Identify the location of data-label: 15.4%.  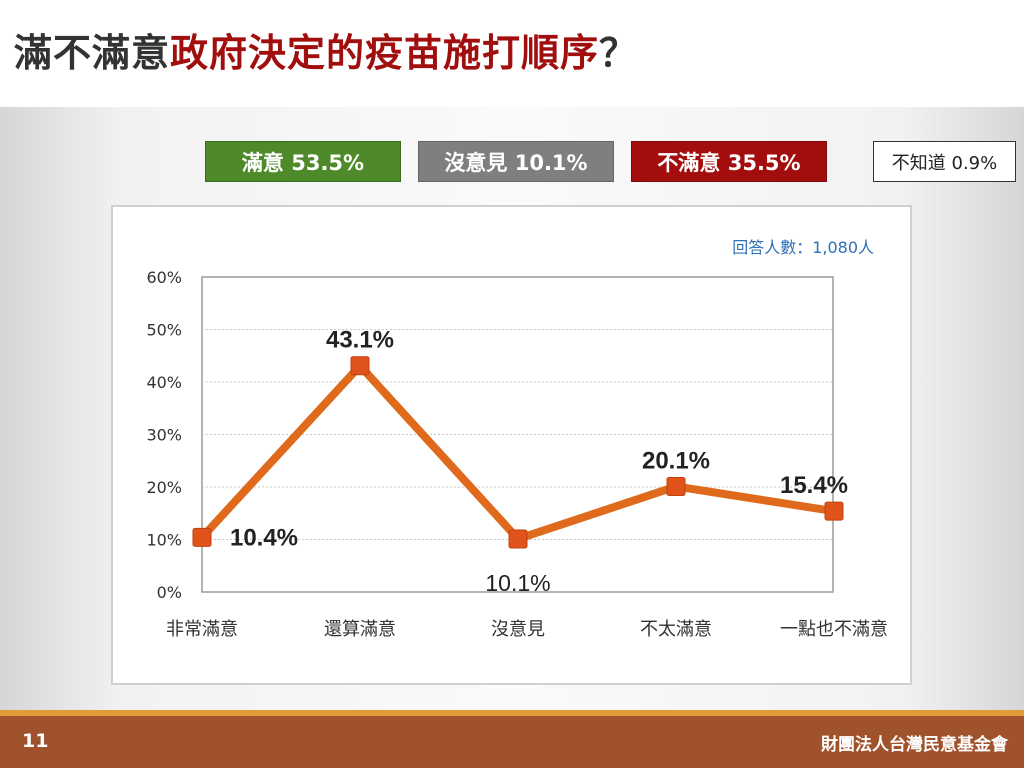
(814, 485).